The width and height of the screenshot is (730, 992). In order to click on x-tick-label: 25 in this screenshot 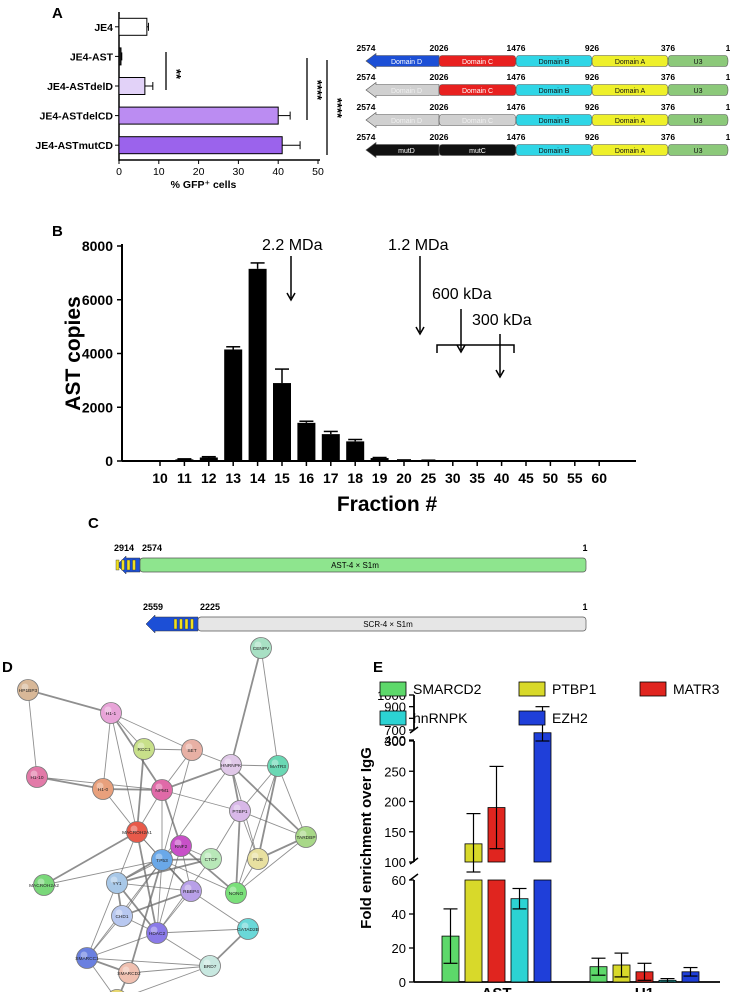, I will do `click(429, 478)`.